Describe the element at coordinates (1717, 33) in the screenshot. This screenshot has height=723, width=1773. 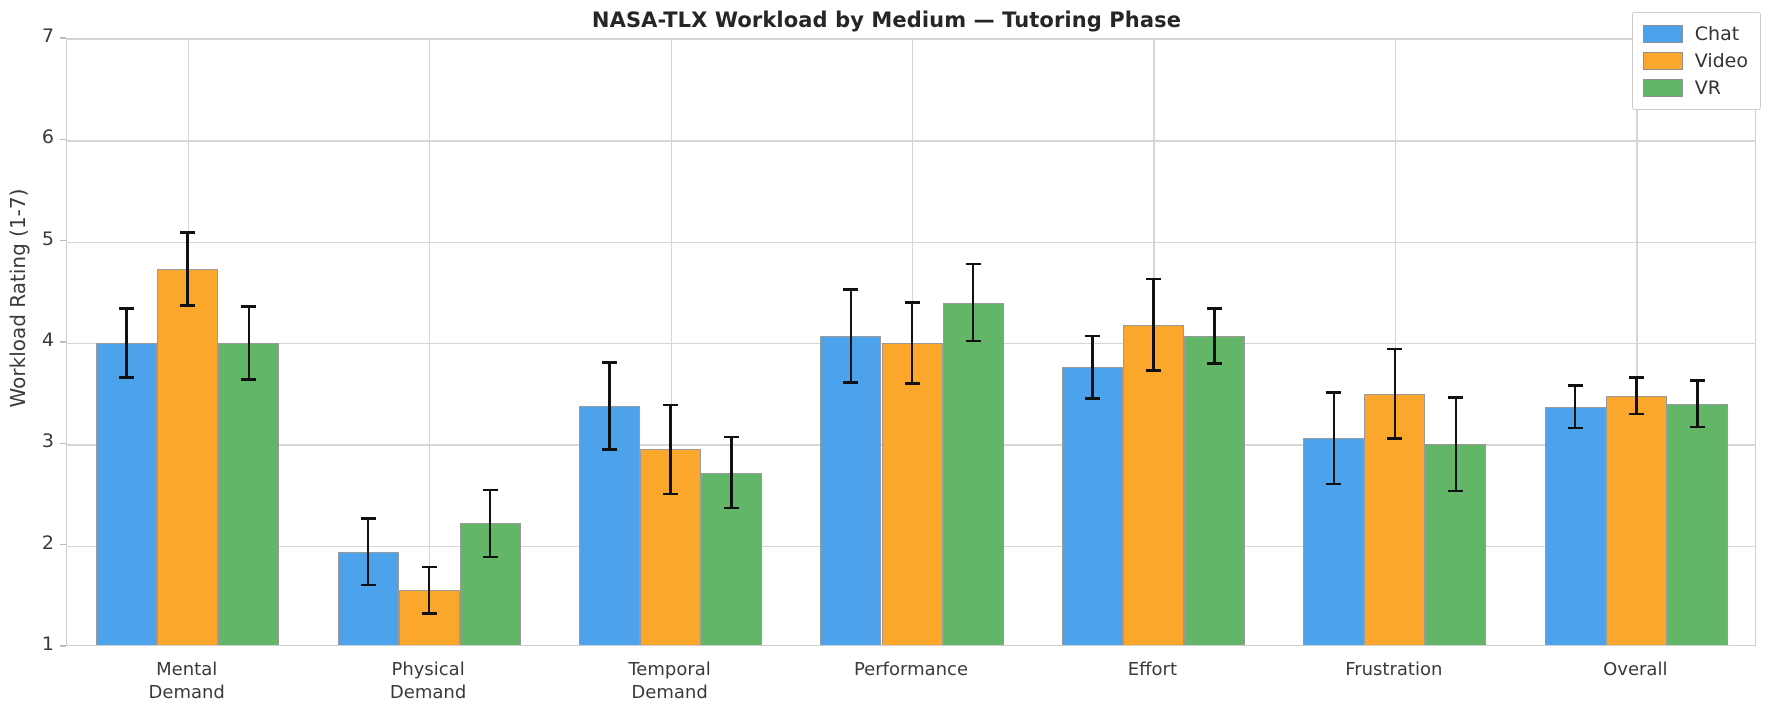
I see `legend-label-chat: Chat` at that location.